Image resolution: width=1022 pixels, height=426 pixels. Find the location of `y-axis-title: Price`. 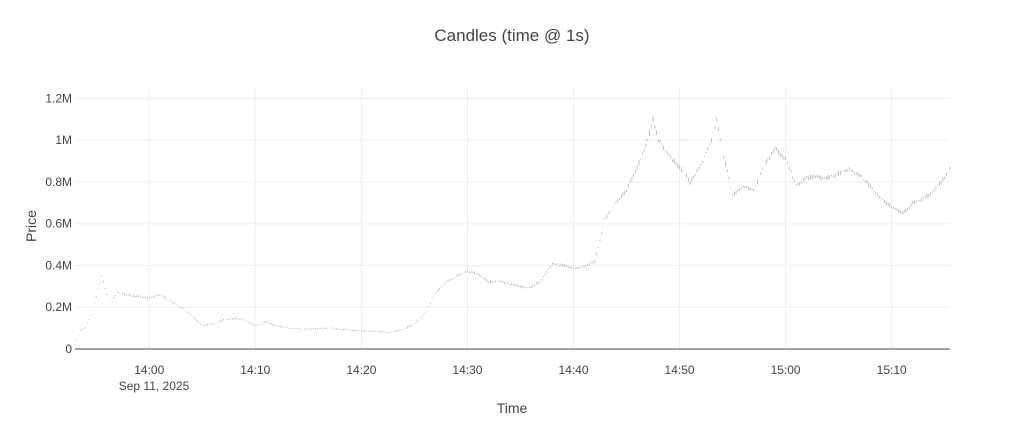

y-axis-title: Price is located at coordinates (31, 226).